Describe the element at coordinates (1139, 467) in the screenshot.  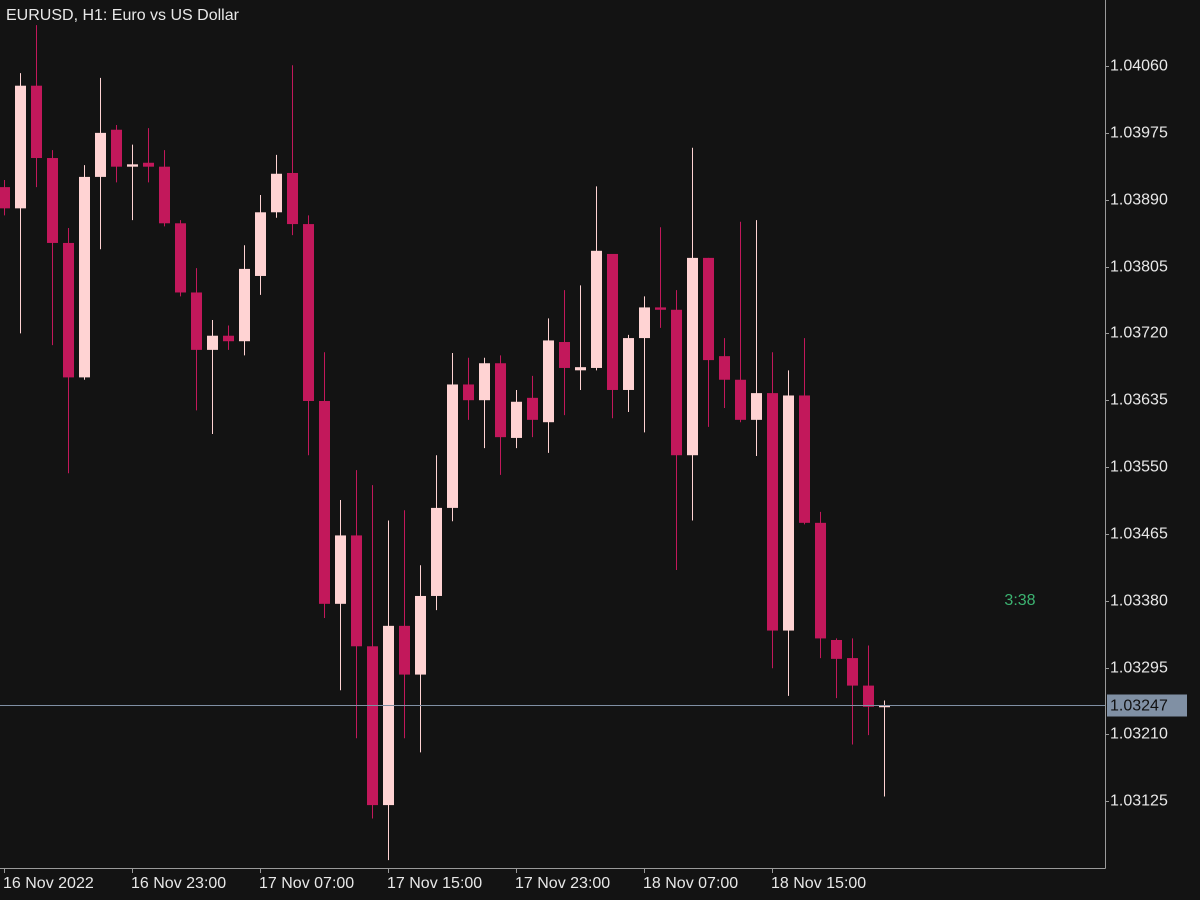
I see `y-tick-label: 1.03550` at that location.